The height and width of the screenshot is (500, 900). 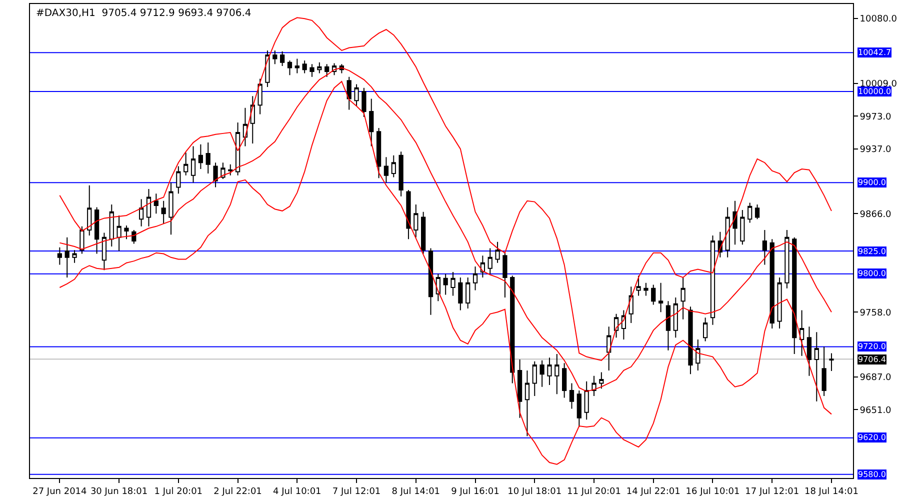 What do you see at coordinates (872, 346) in the screenshot?
I see `ref-line-label: 9720.0` at bounding box center [872, 346].